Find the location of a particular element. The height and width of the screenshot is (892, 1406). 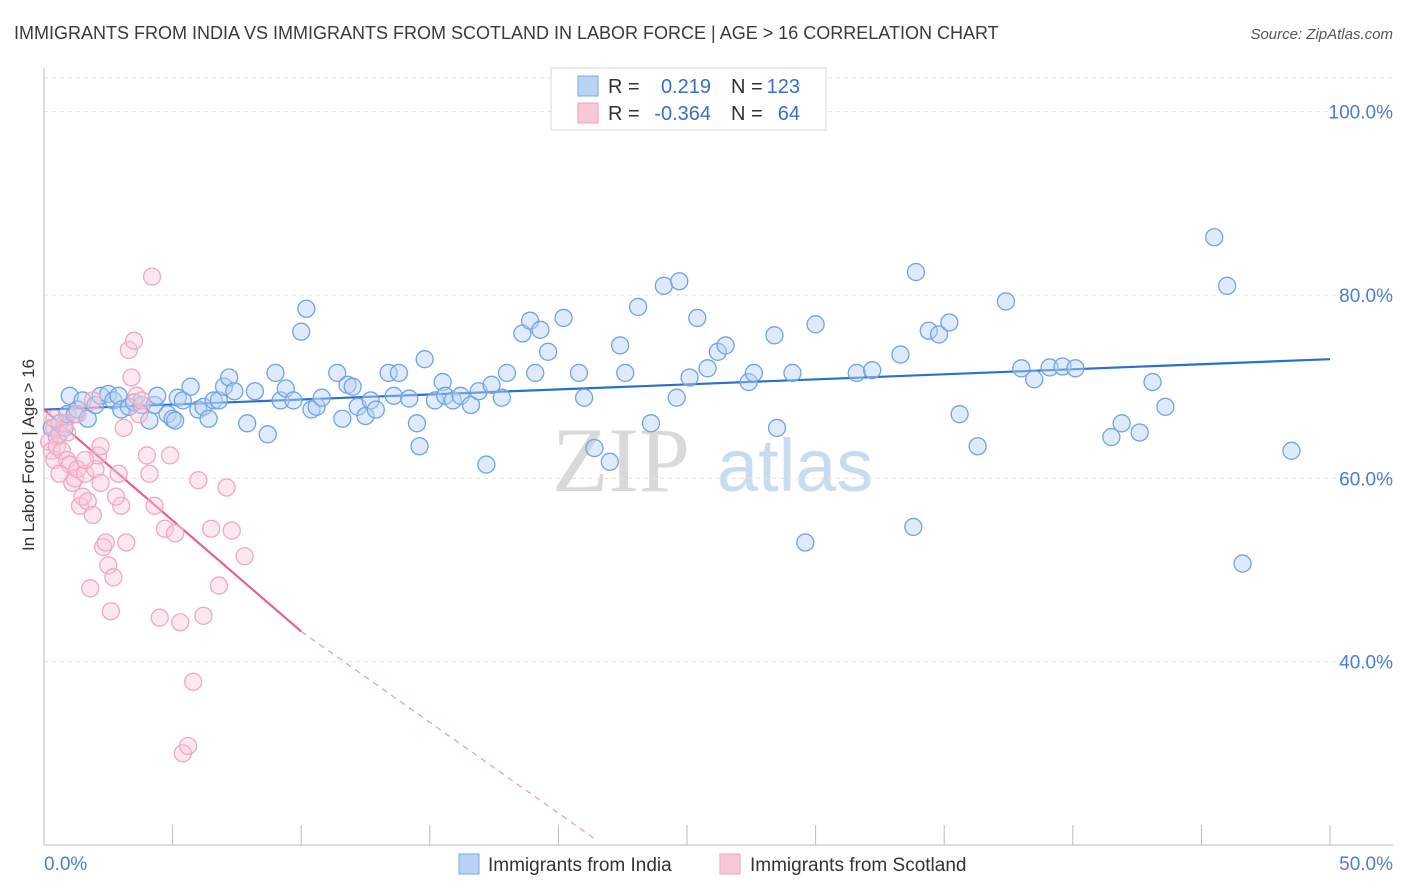

legend-n-label-scotland: N = is located at coordinates (747, 114).